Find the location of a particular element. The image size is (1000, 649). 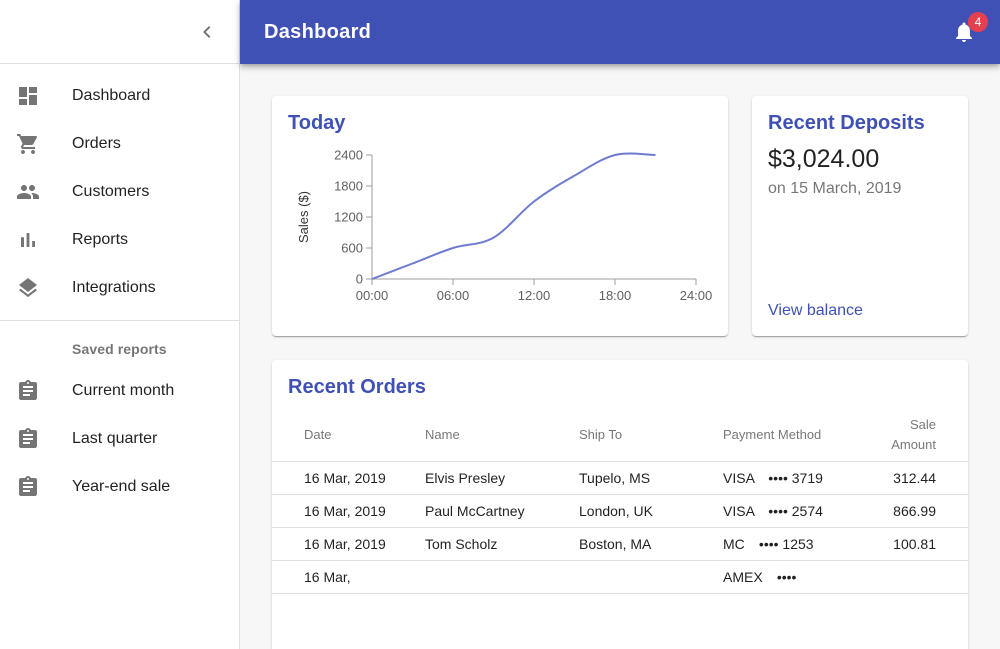

deposit-amount: $3,024.00 is located at coordinates (824, 159).